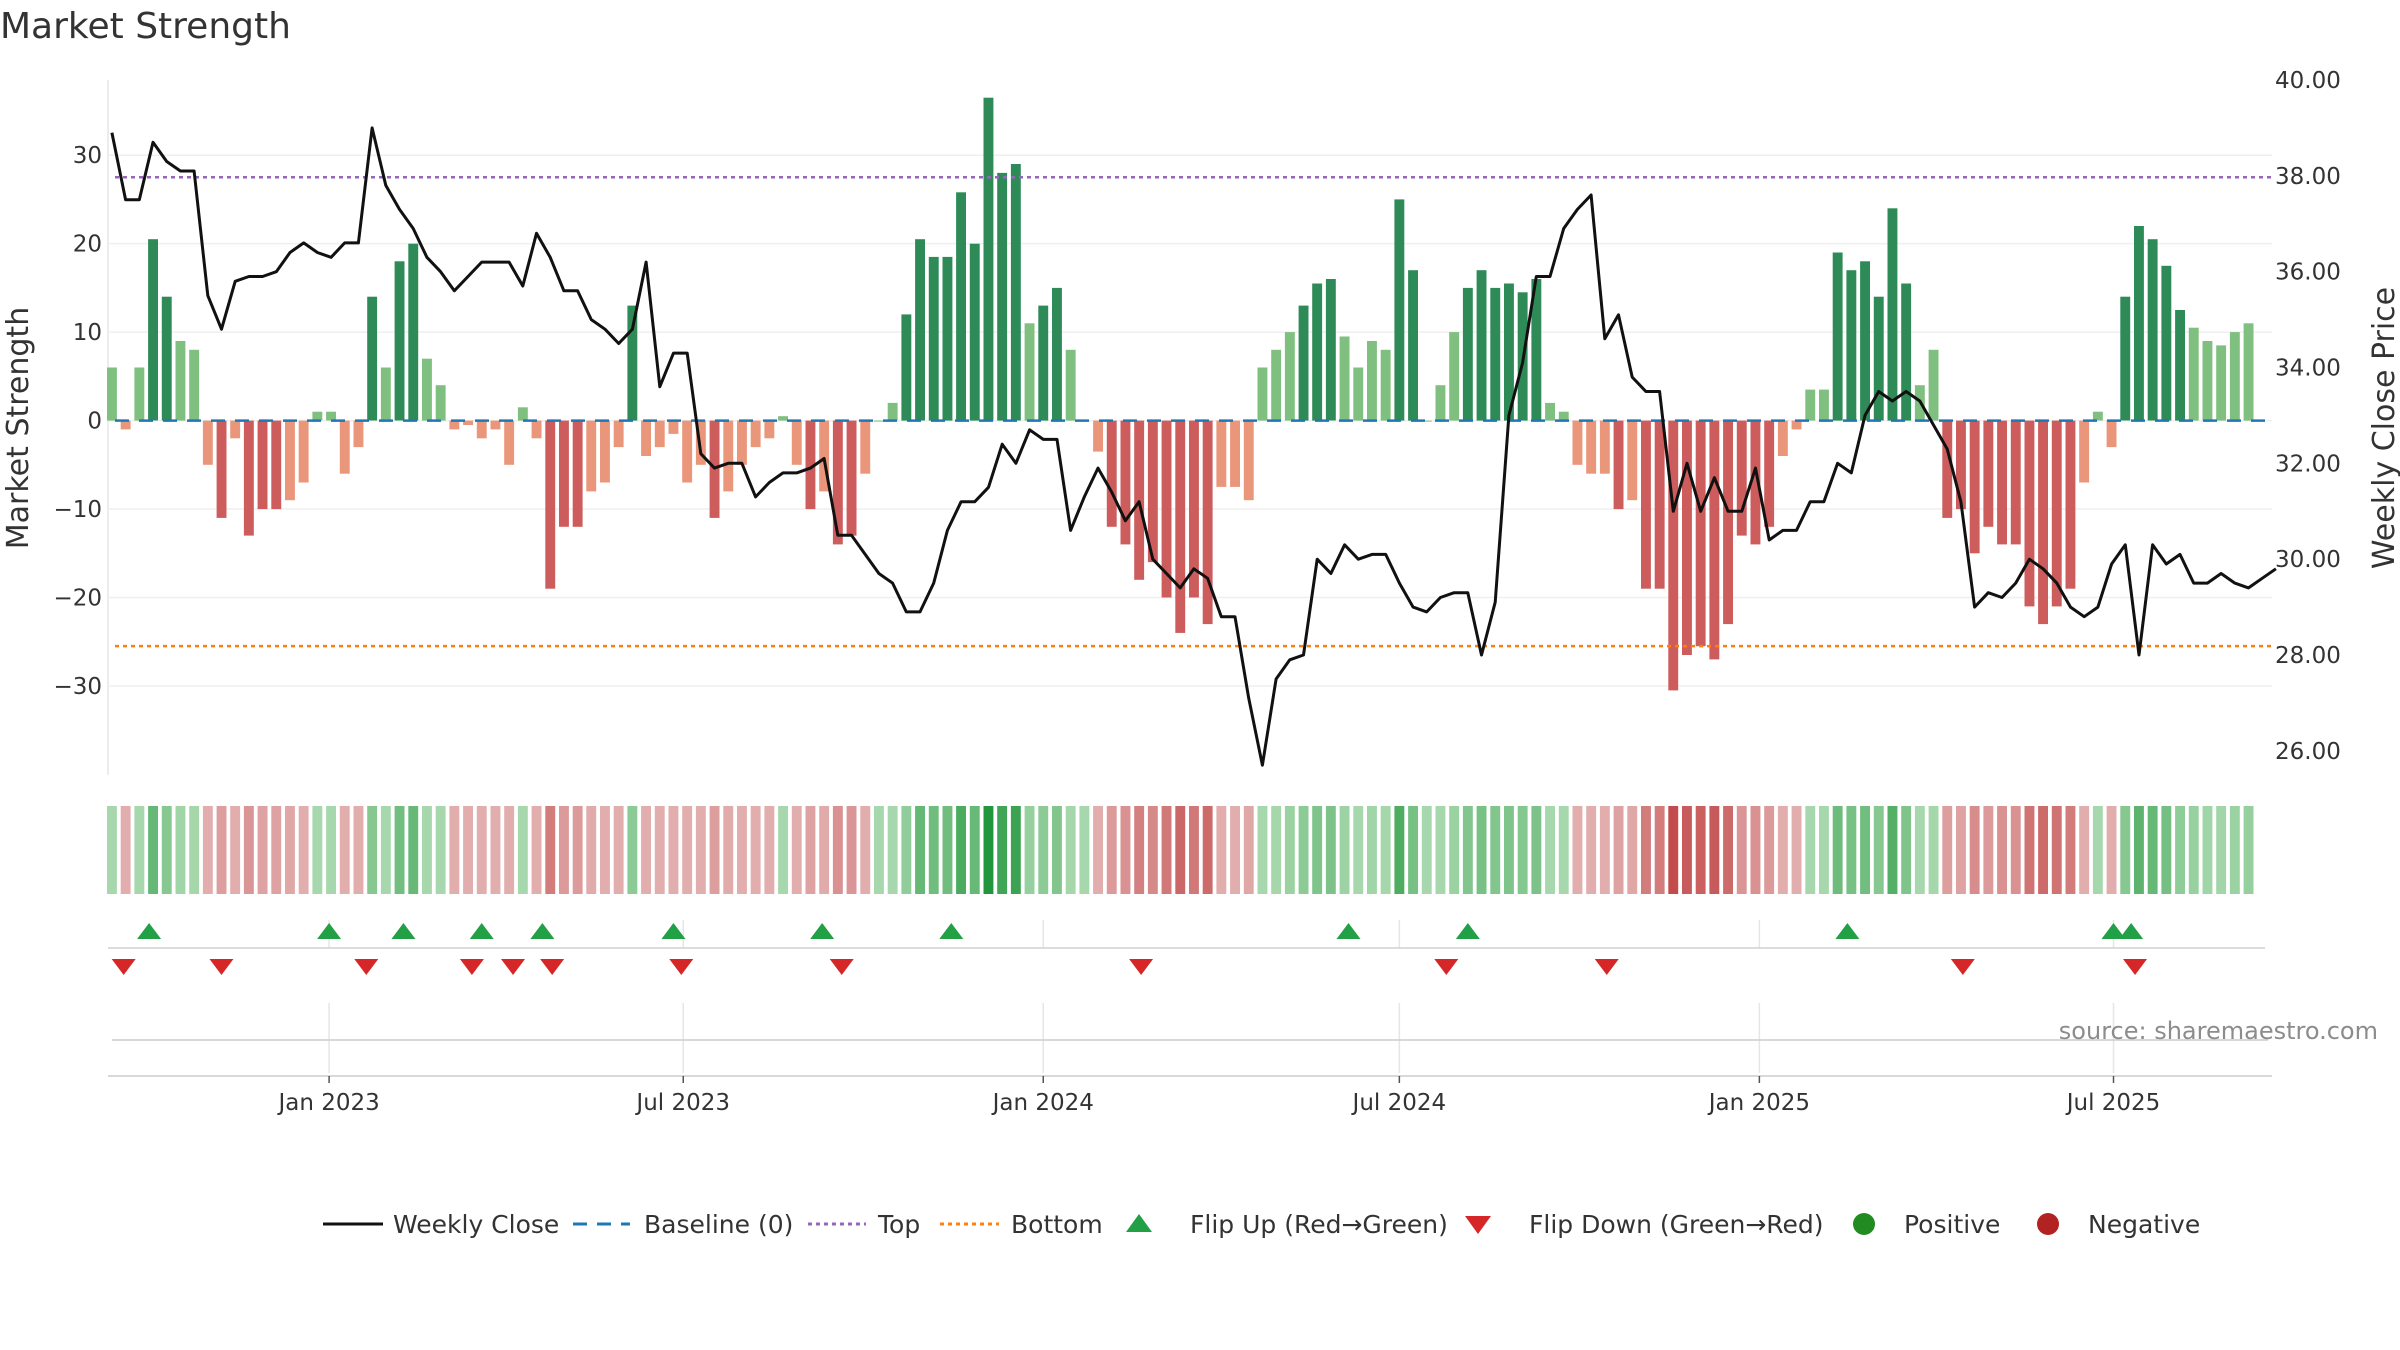  Describe the element at coordinates (1758, 1103) in the screenshot. I see `x-tick-label: Jan 2025` at that location.